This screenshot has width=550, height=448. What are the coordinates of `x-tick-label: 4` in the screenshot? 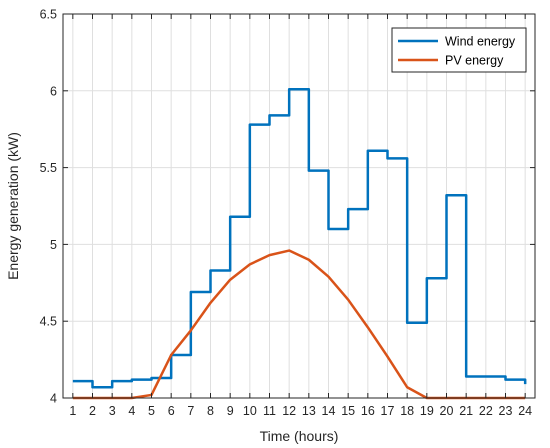 It's located at (131, 411).